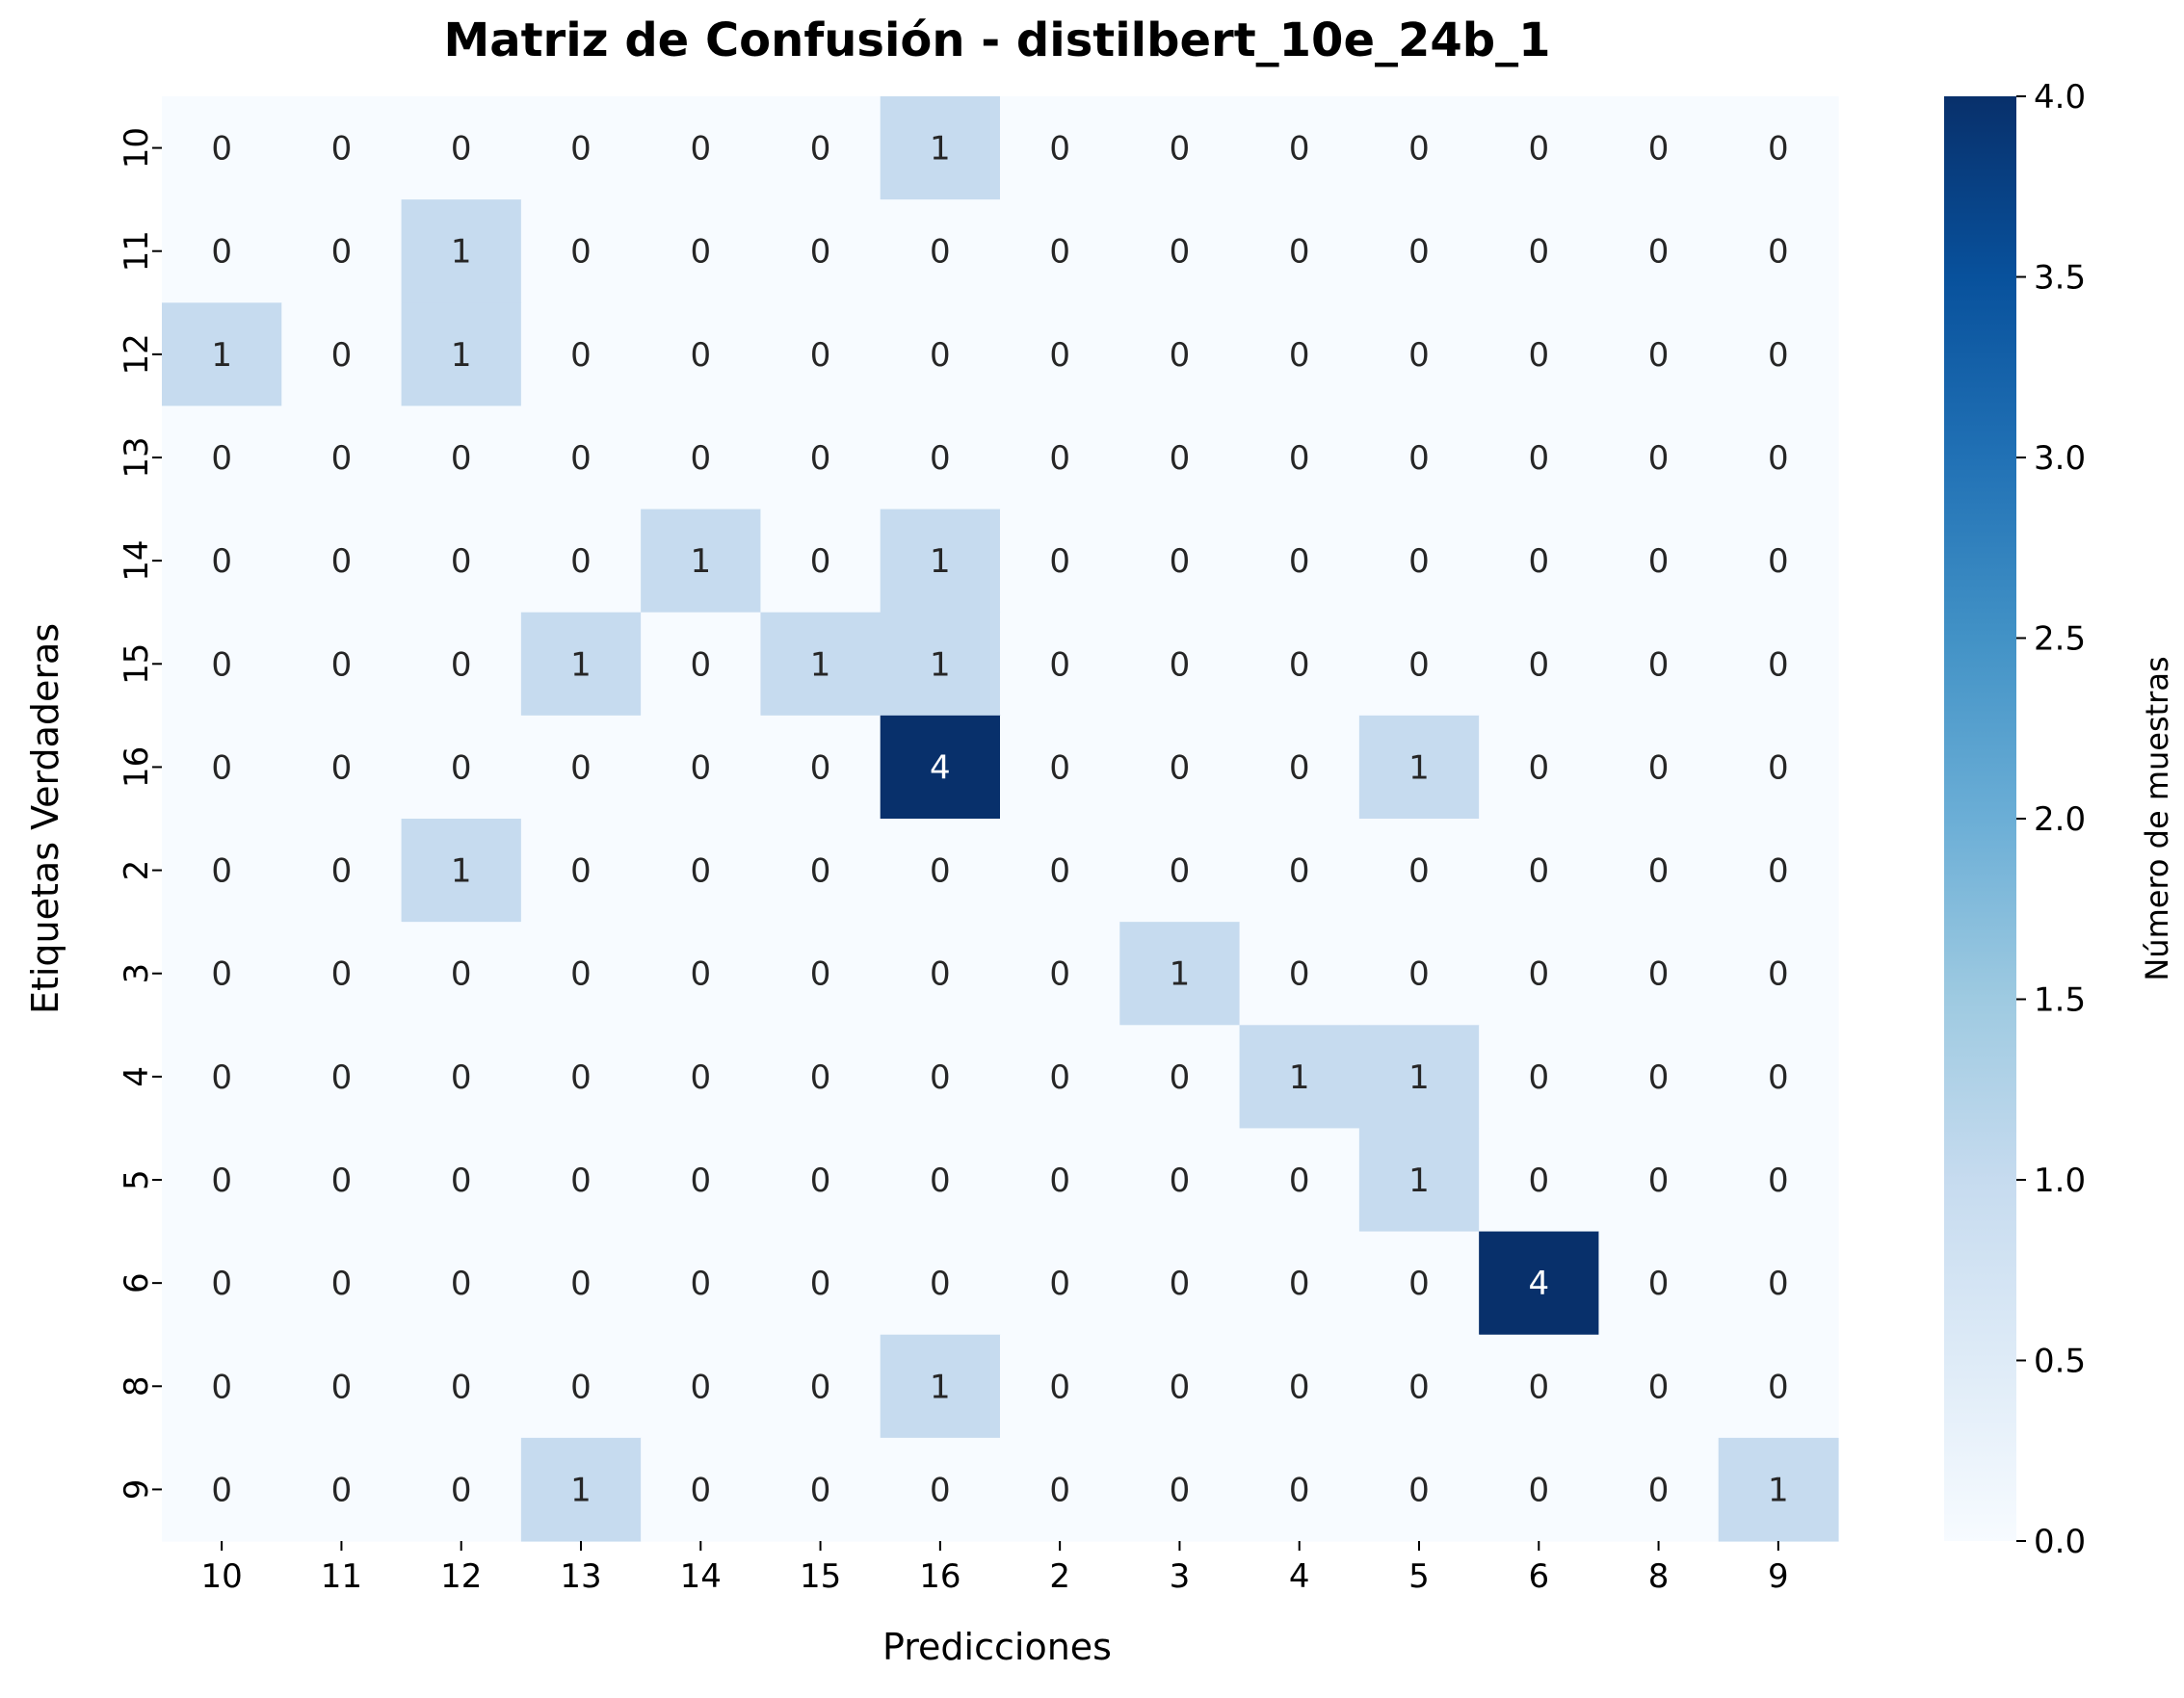 The height and width of the screenshot is (1698, 2184). Describe the element at coordinates (2060, 639) in the screenshot. I see `colorbar-tick-label: 2.5` at that location.